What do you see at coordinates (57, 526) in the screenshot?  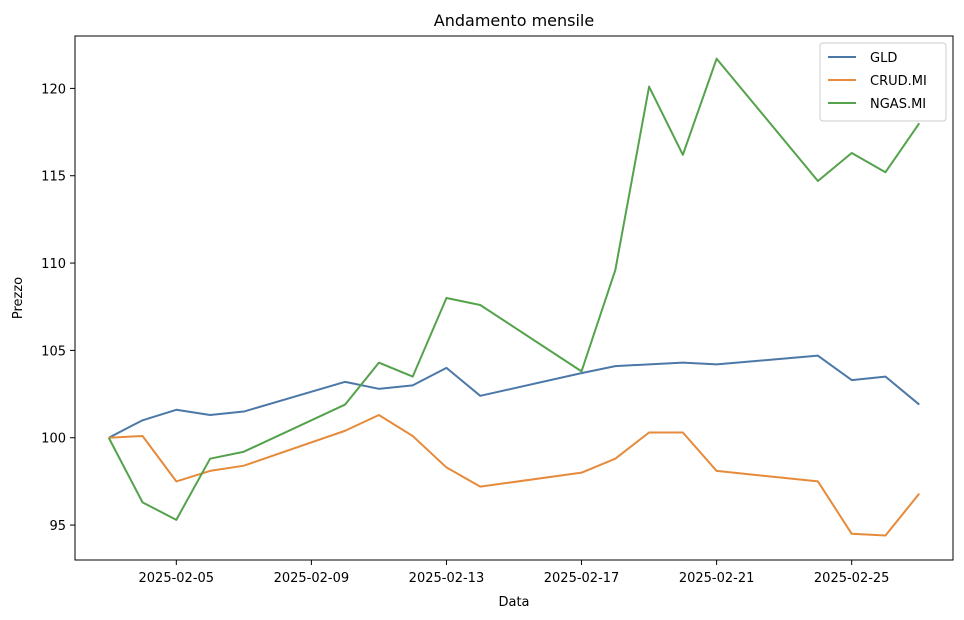 I see `y-tick-label: 95` at bounding box center [57, 526].